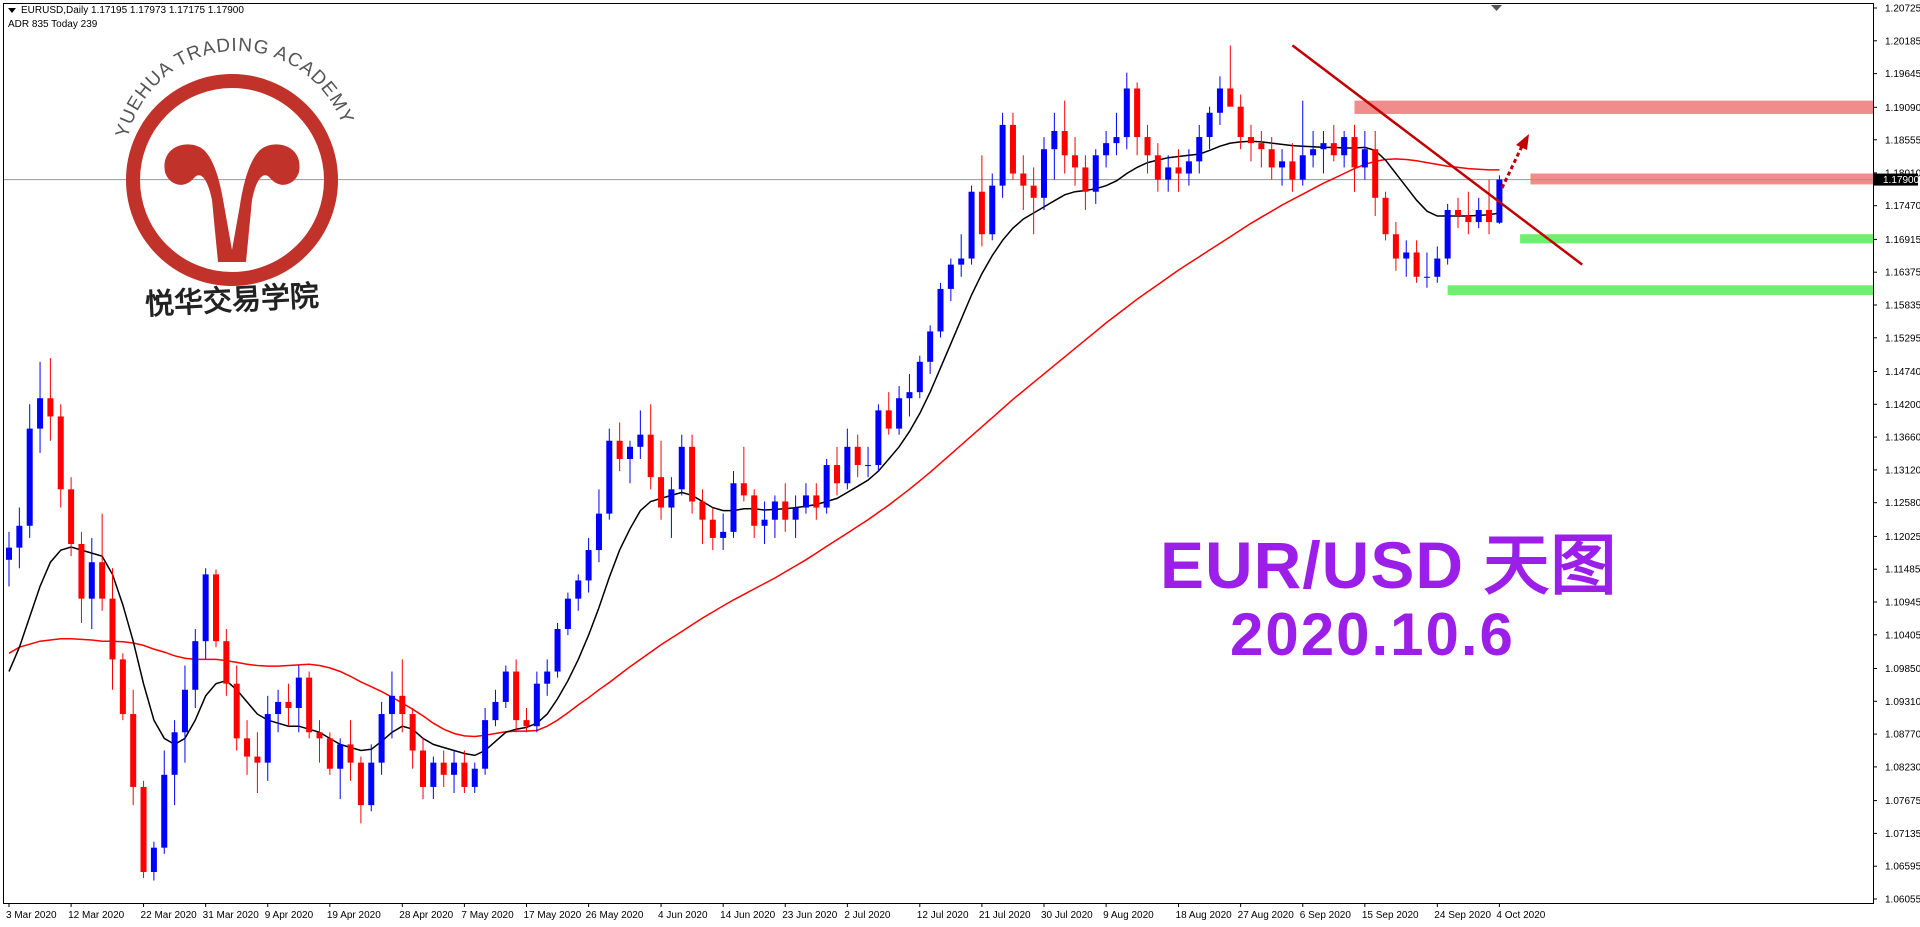 This screenshot has width=1920, height=927. I want to click on x-tick-label: 30 Jul 2020, so click(1067, 915).